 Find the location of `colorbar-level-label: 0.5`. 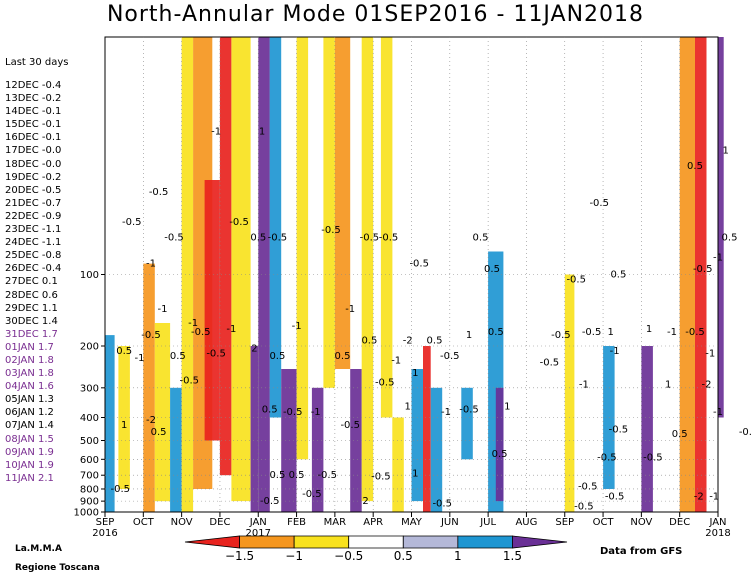

colorbar-level-label: 0.5 is located at coordinates (403, 556).